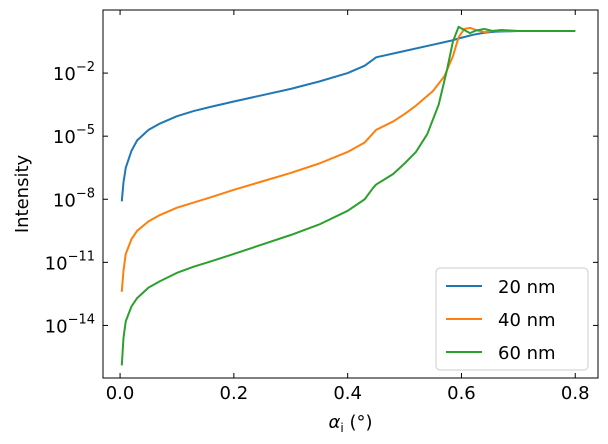 The image size is (608, 444). I want to click on y-tick-label: 10⁻¹⁴, so click(70, 324).